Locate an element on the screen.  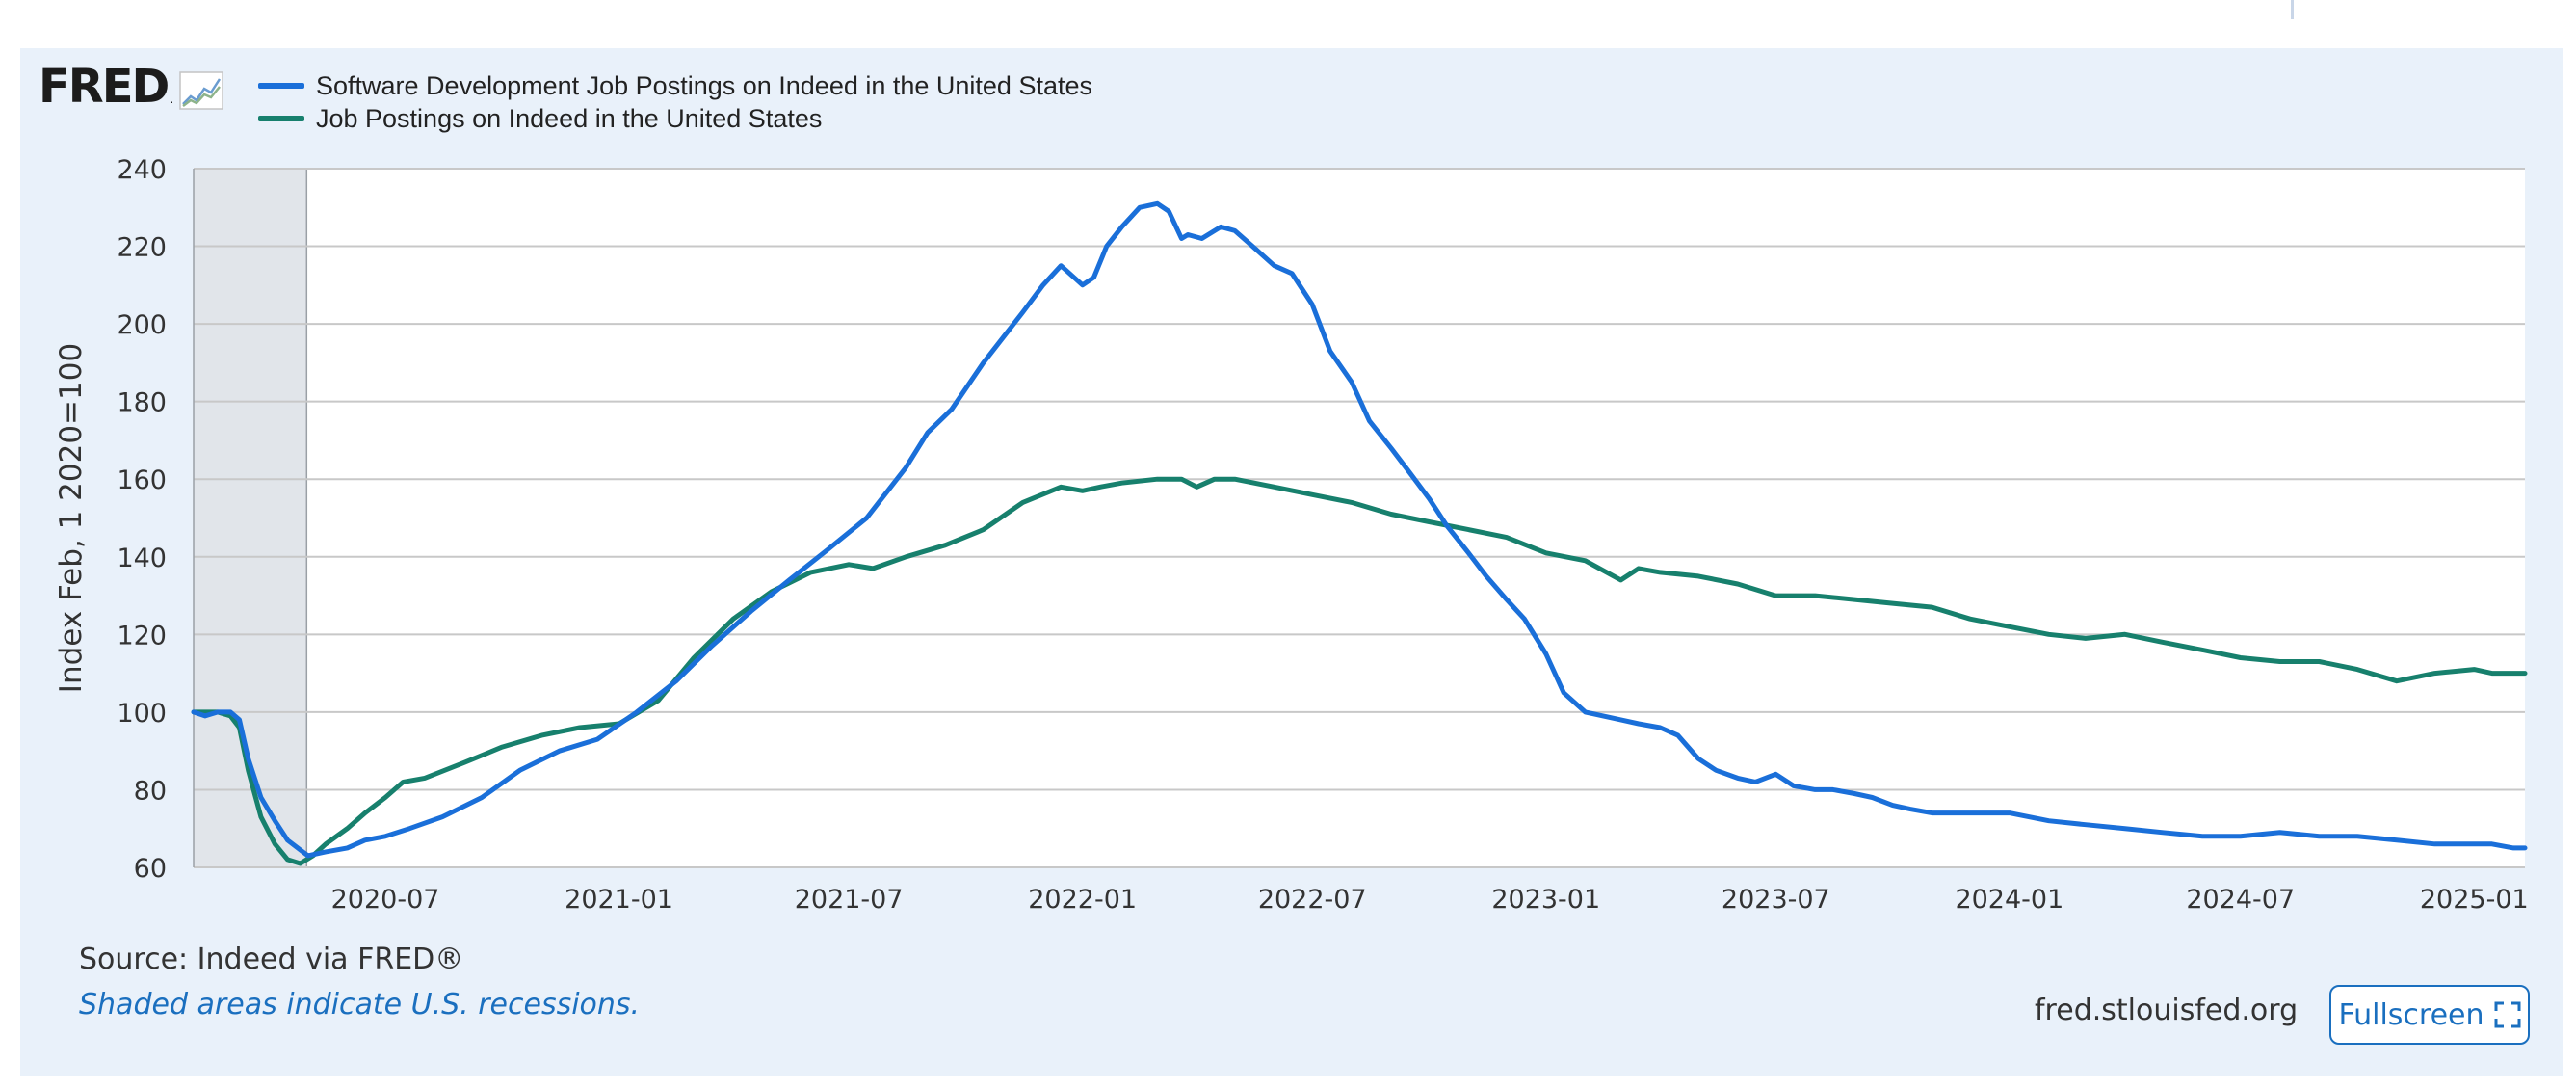
legend-swatch-all-jobs is located at coordinates (281, 118).